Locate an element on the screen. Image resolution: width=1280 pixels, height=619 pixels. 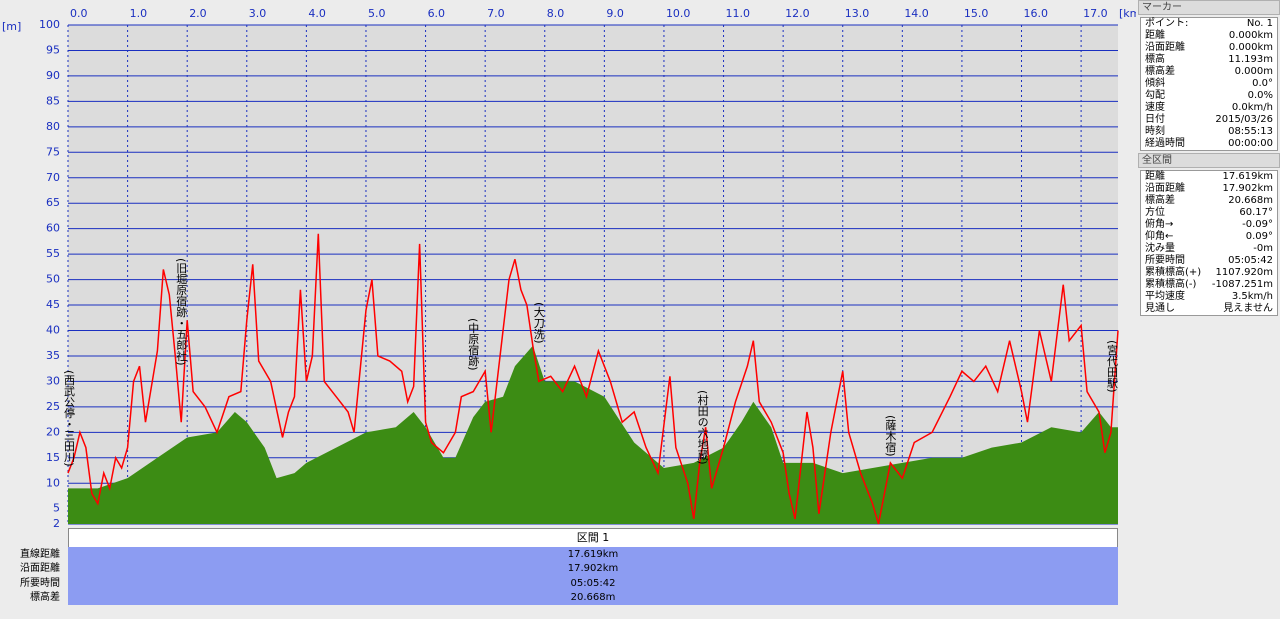
panel-row: 所要時間 05:05:42 is located at coordinates (1209, 261).